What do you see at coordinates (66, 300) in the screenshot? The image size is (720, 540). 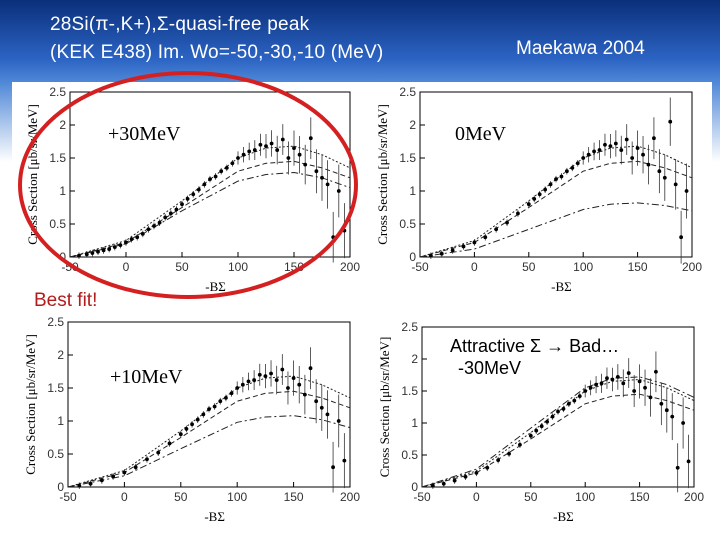 I see `best-fit-label: Best fit!` at bounding box center [66, 300].